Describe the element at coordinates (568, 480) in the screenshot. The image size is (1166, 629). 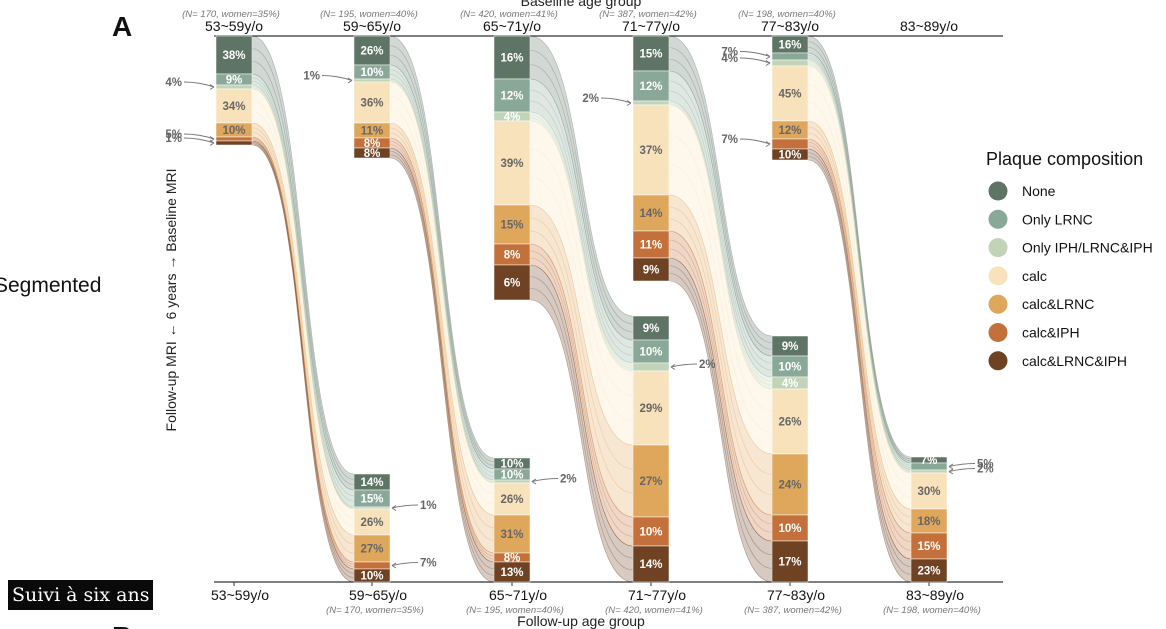
I see `followup-outside-label: 2%` at that location.